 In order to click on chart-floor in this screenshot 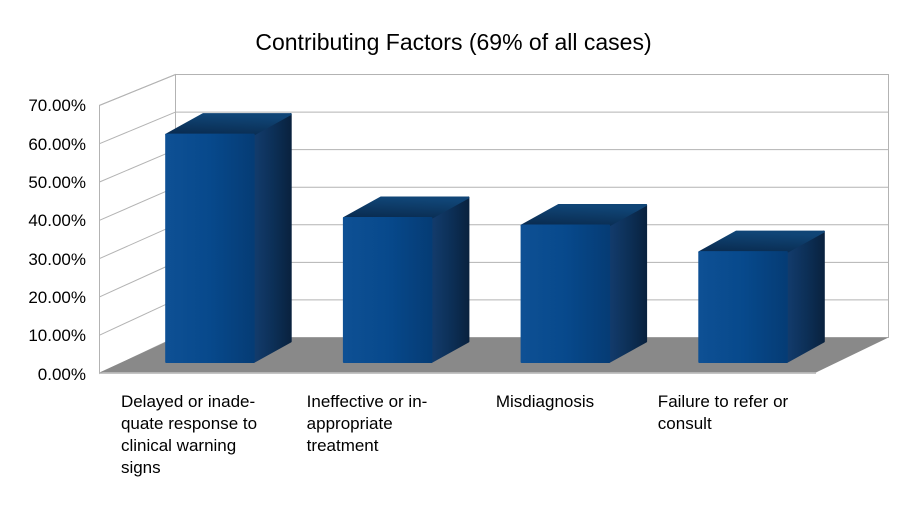, I will do `click(494, 355)`.